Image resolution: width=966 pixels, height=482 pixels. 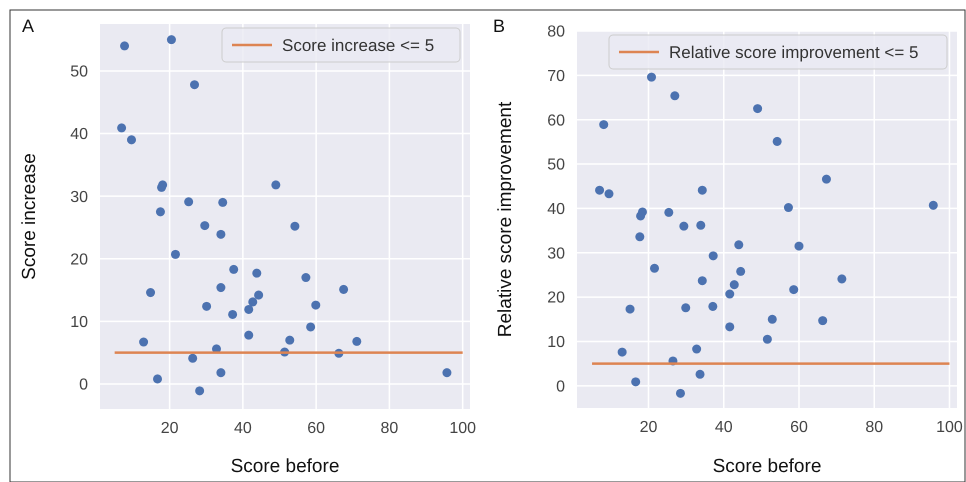 I want to click on y-tick-label: 60, so click(x=556, y=121).